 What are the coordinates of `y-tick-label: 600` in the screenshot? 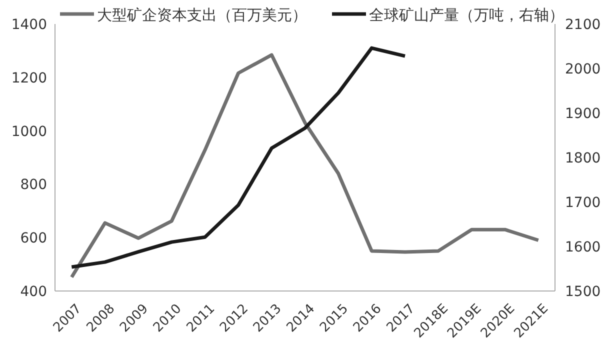 It's located at (33, 238).